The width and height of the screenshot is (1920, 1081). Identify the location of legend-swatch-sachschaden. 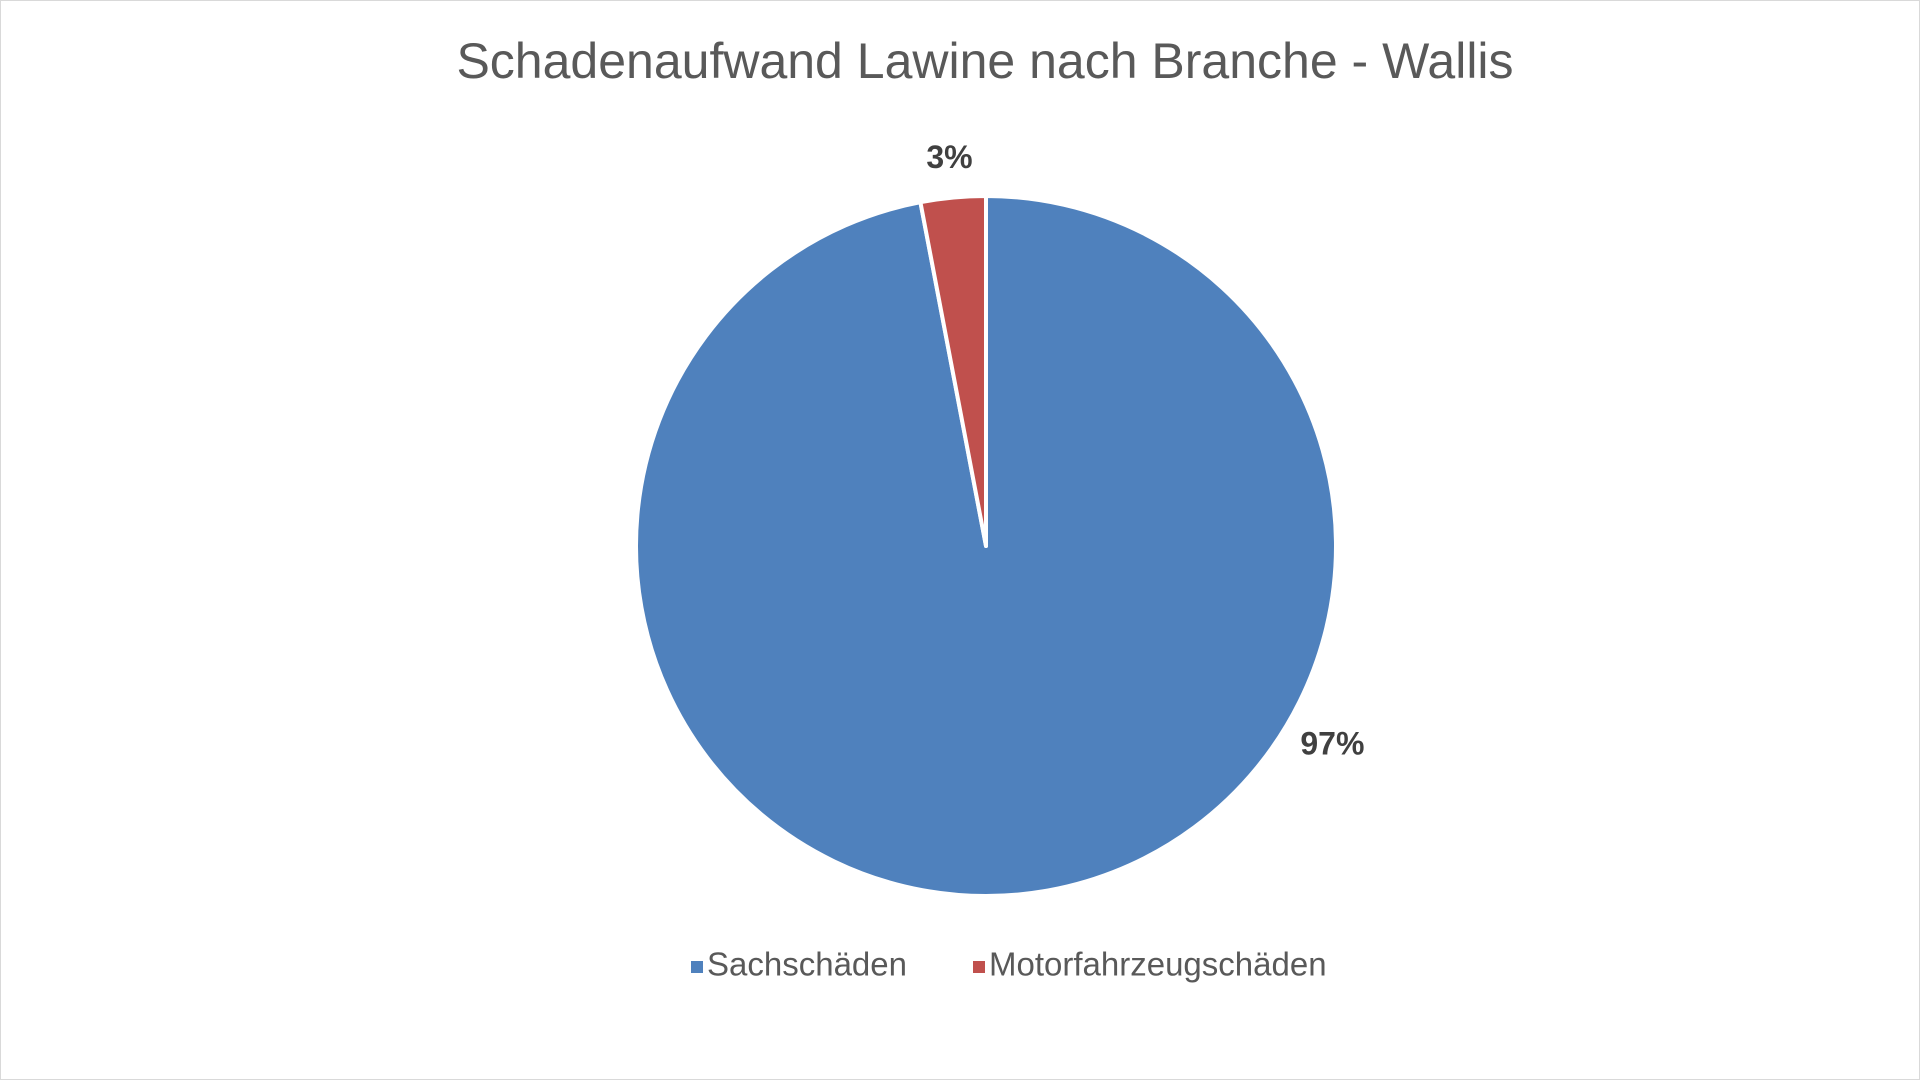
(697, 967).